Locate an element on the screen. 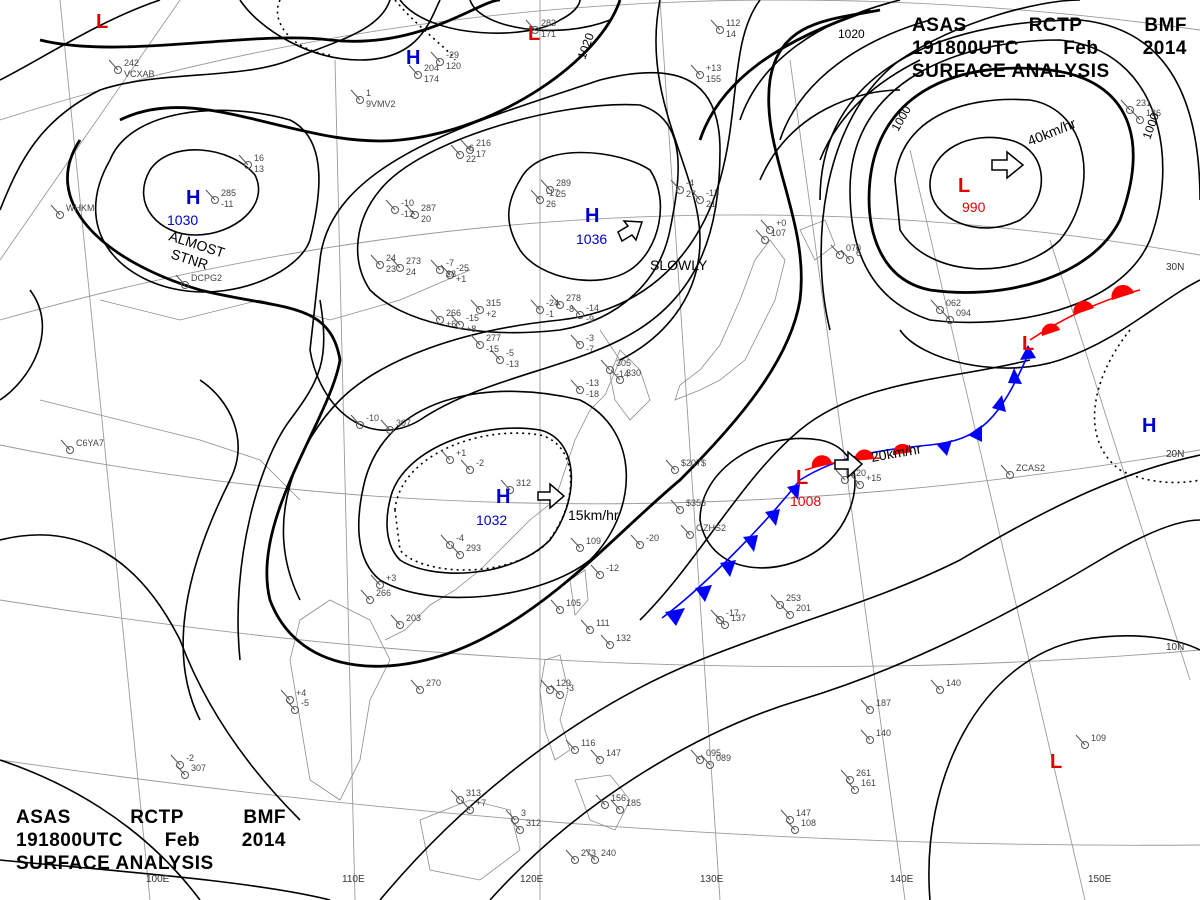 This screenshot has height=900, width=1200. low-letter: L is located at coordinates (964, 186).